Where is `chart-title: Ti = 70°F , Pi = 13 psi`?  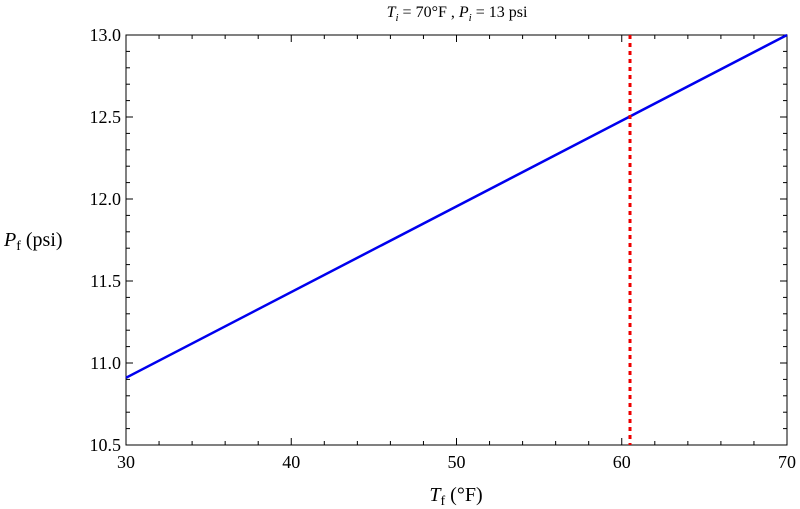 chart-title: Ti = 70°F , Pi = 13 psi is located at coordinates (457, 14).